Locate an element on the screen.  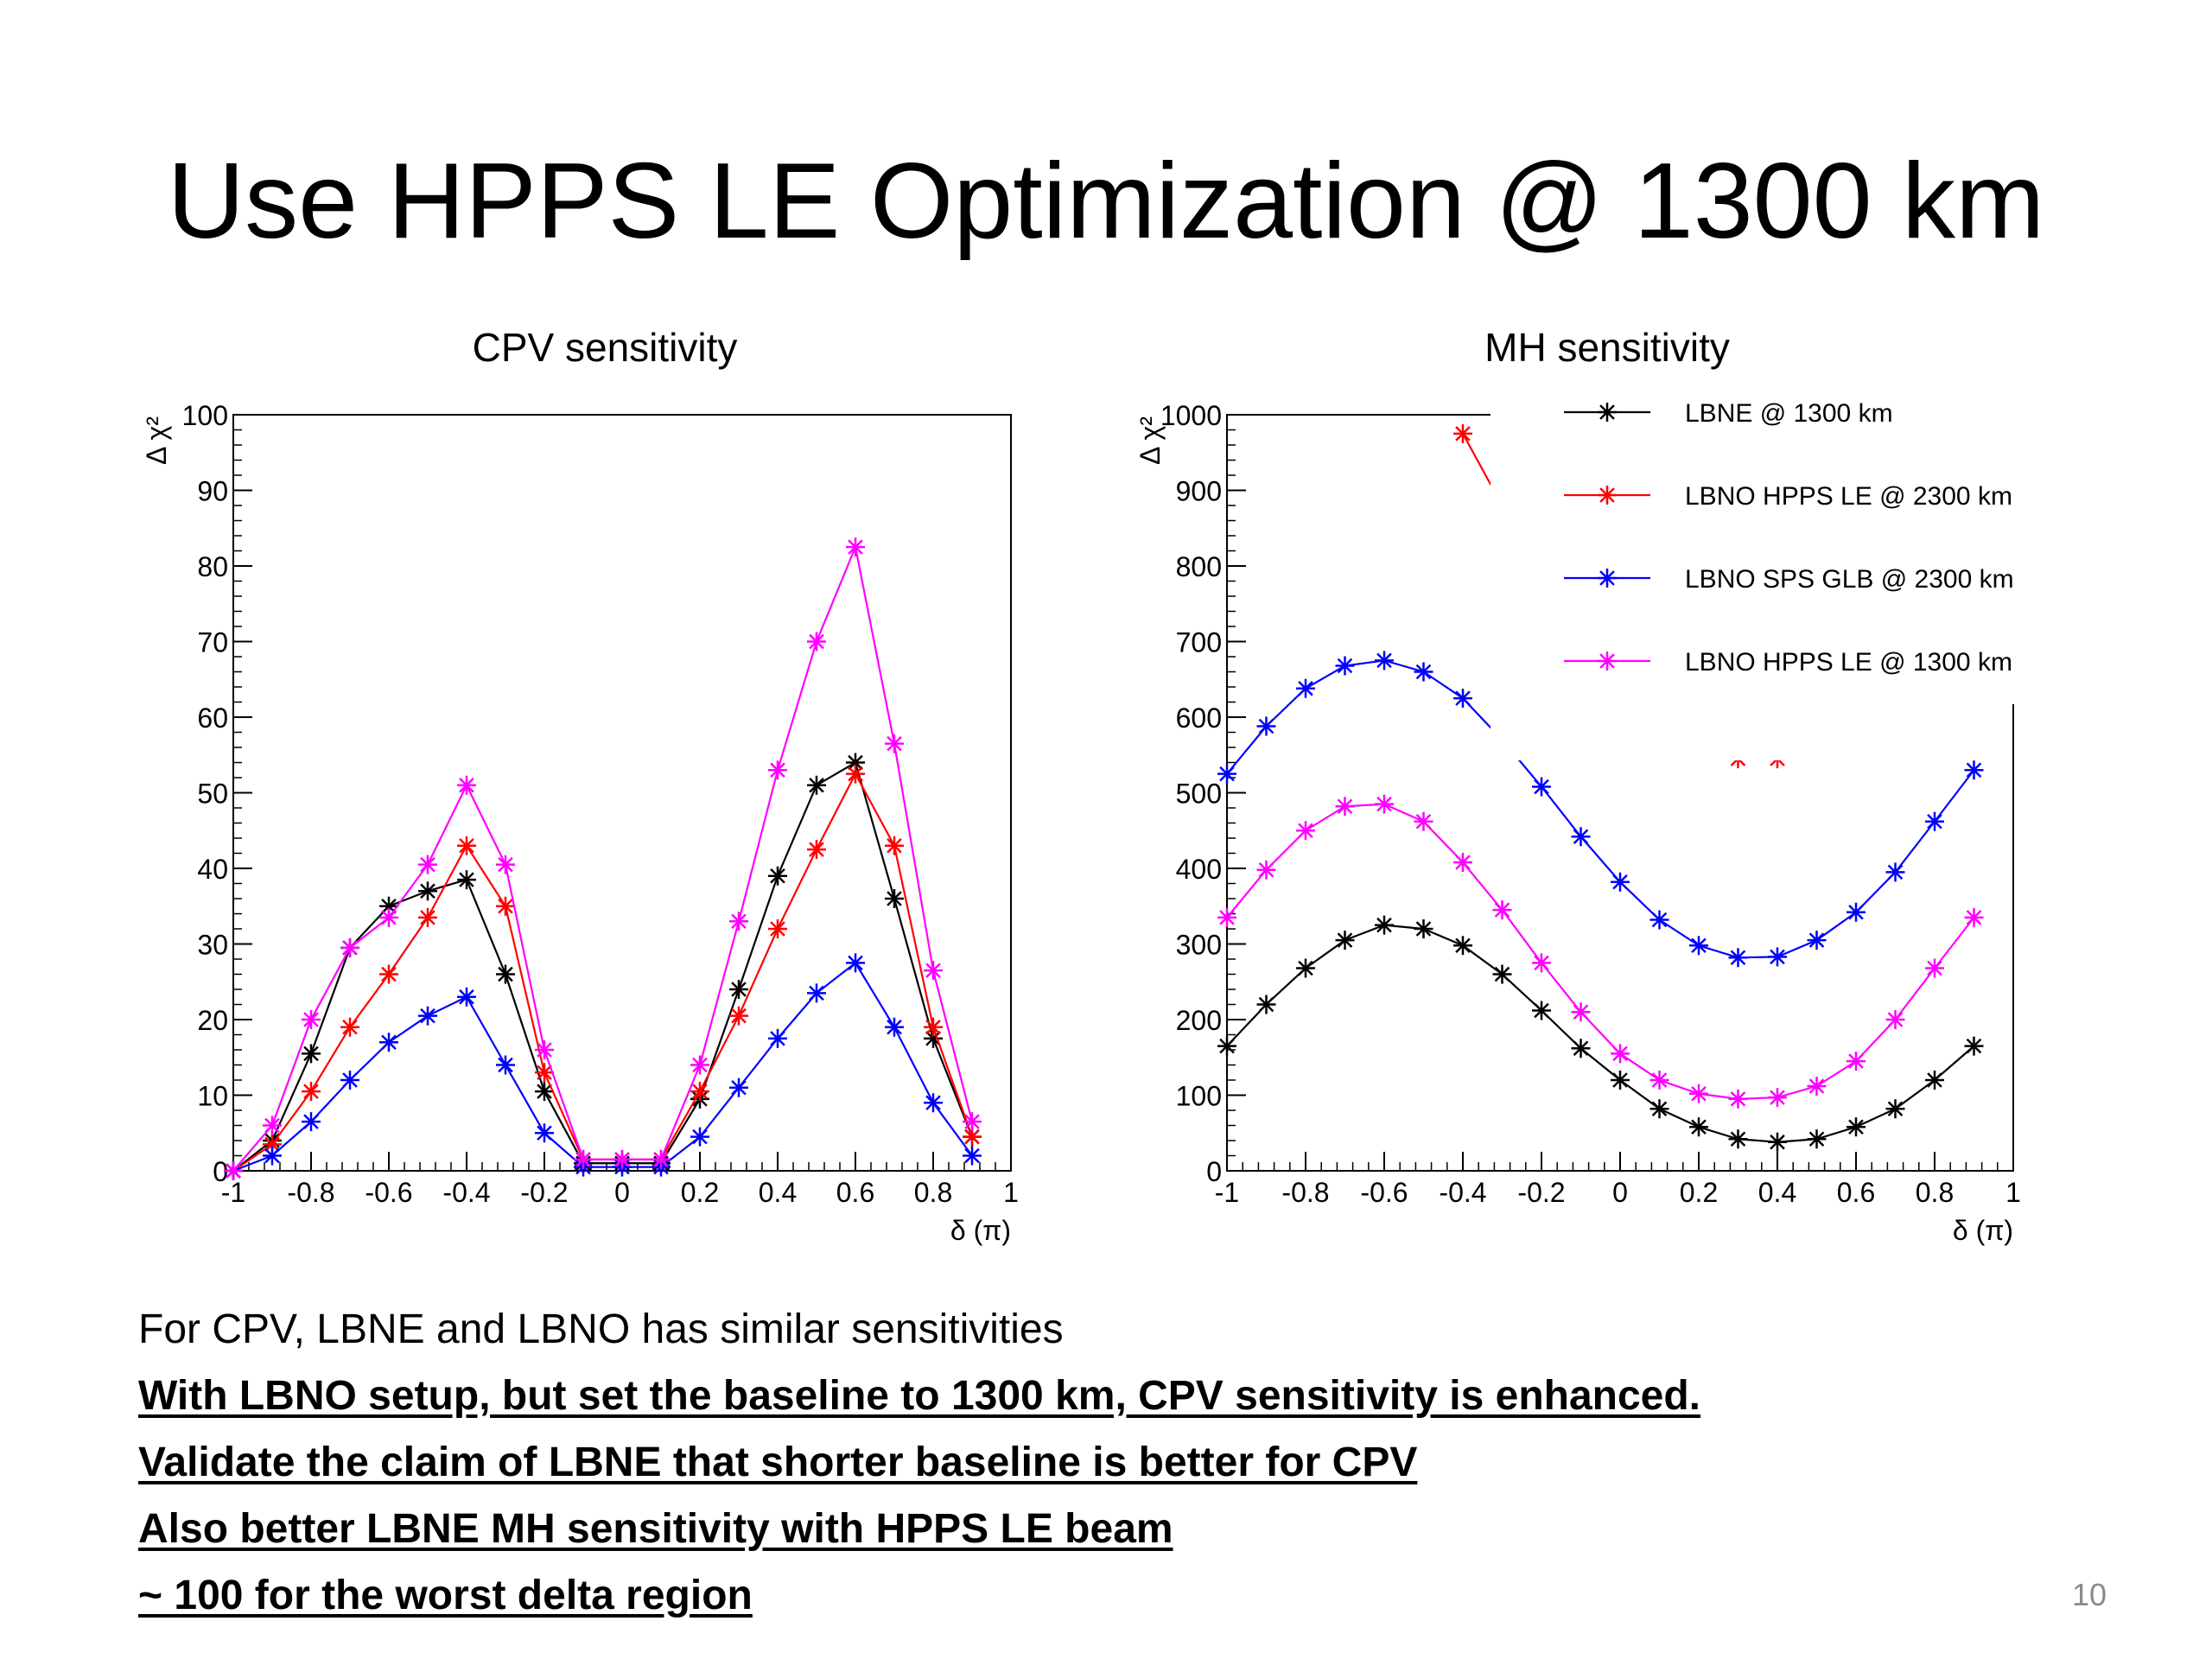
mh-x-axis-label: δ (π) is located at coordinates (1983, 1230).